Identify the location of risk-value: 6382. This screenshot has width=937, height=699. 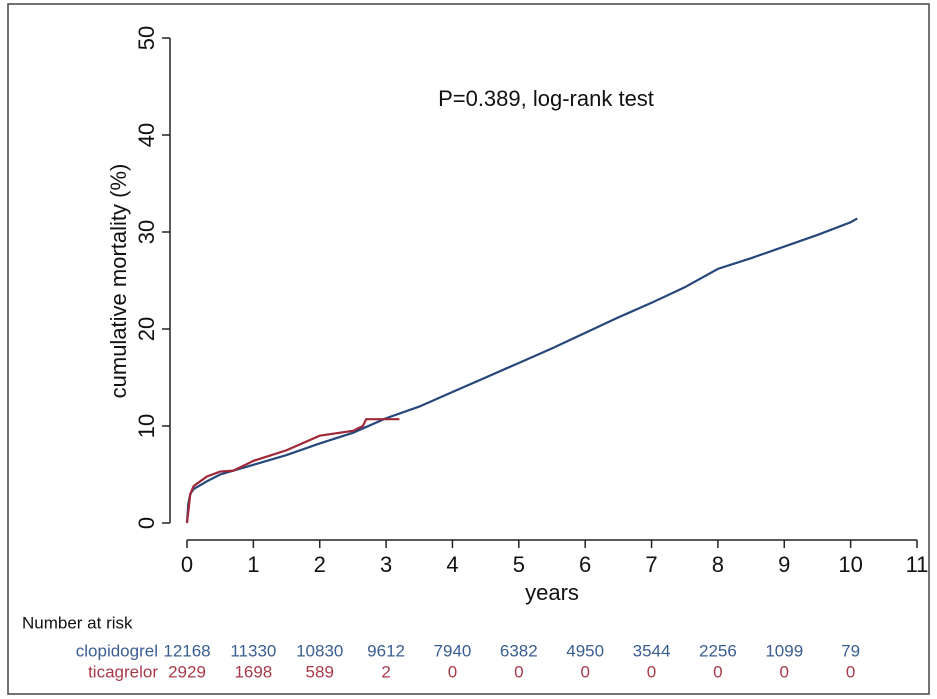
(519, 650).